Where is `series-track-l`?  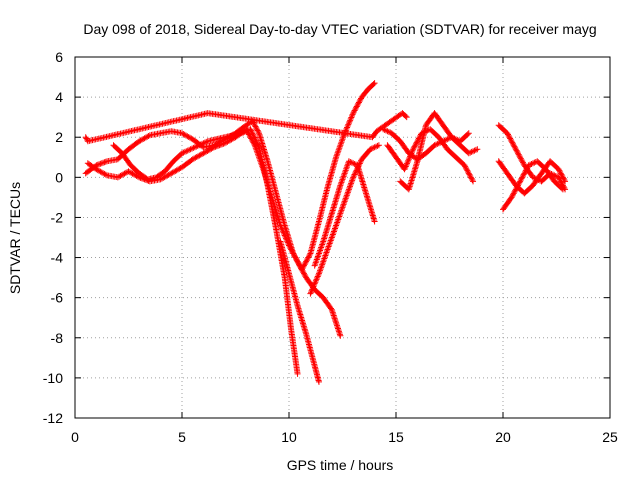 series-track-l is located at coordinates (533, 185).